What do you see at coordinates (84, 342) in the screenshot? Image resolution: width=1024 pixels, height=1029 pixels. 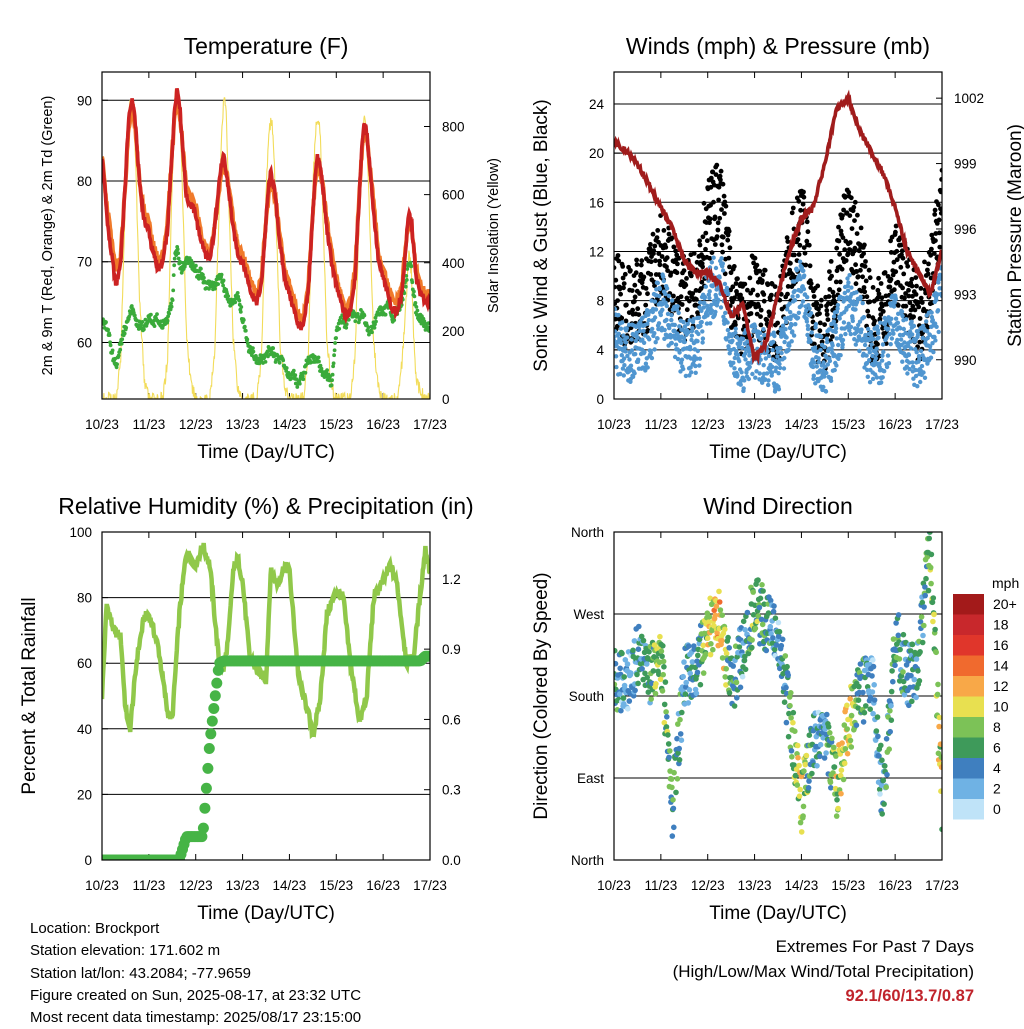 I see `y-tick-label: 60` at bounding box center [84, 342].